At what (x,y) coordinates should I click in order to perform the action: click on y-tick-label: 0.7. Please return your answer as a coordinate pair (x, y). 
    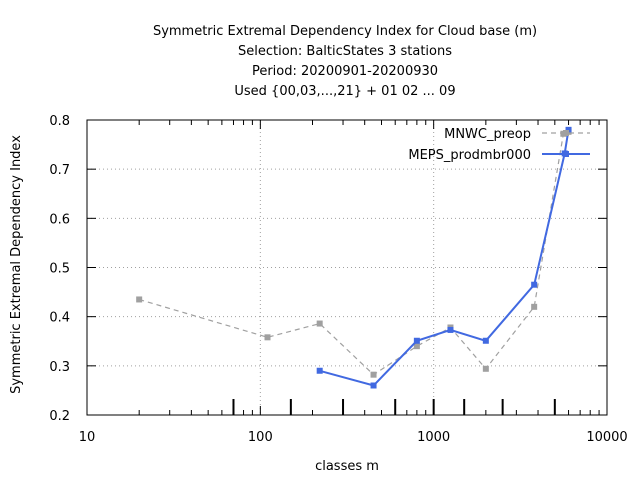
    Looking at the image, I should click on (59, 170).